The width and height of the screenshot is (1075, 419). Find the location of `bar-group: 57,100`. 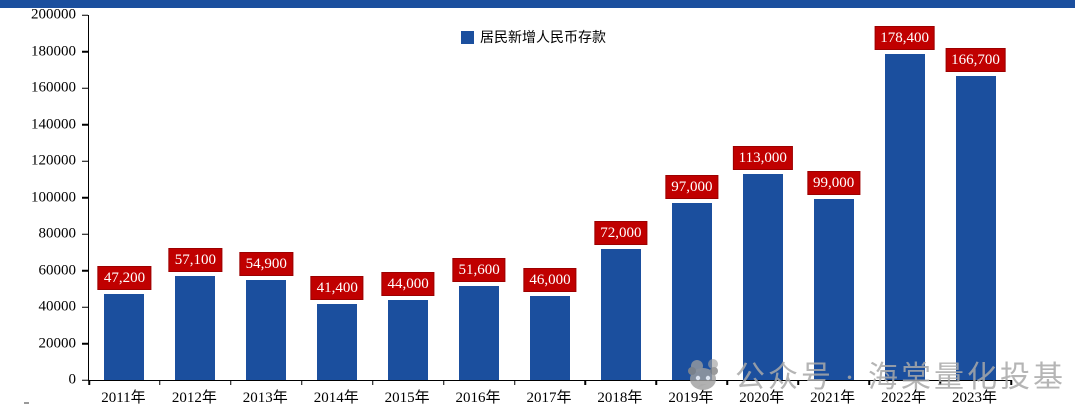

bar-group: 57,100 is located at coordinates (195, 197).